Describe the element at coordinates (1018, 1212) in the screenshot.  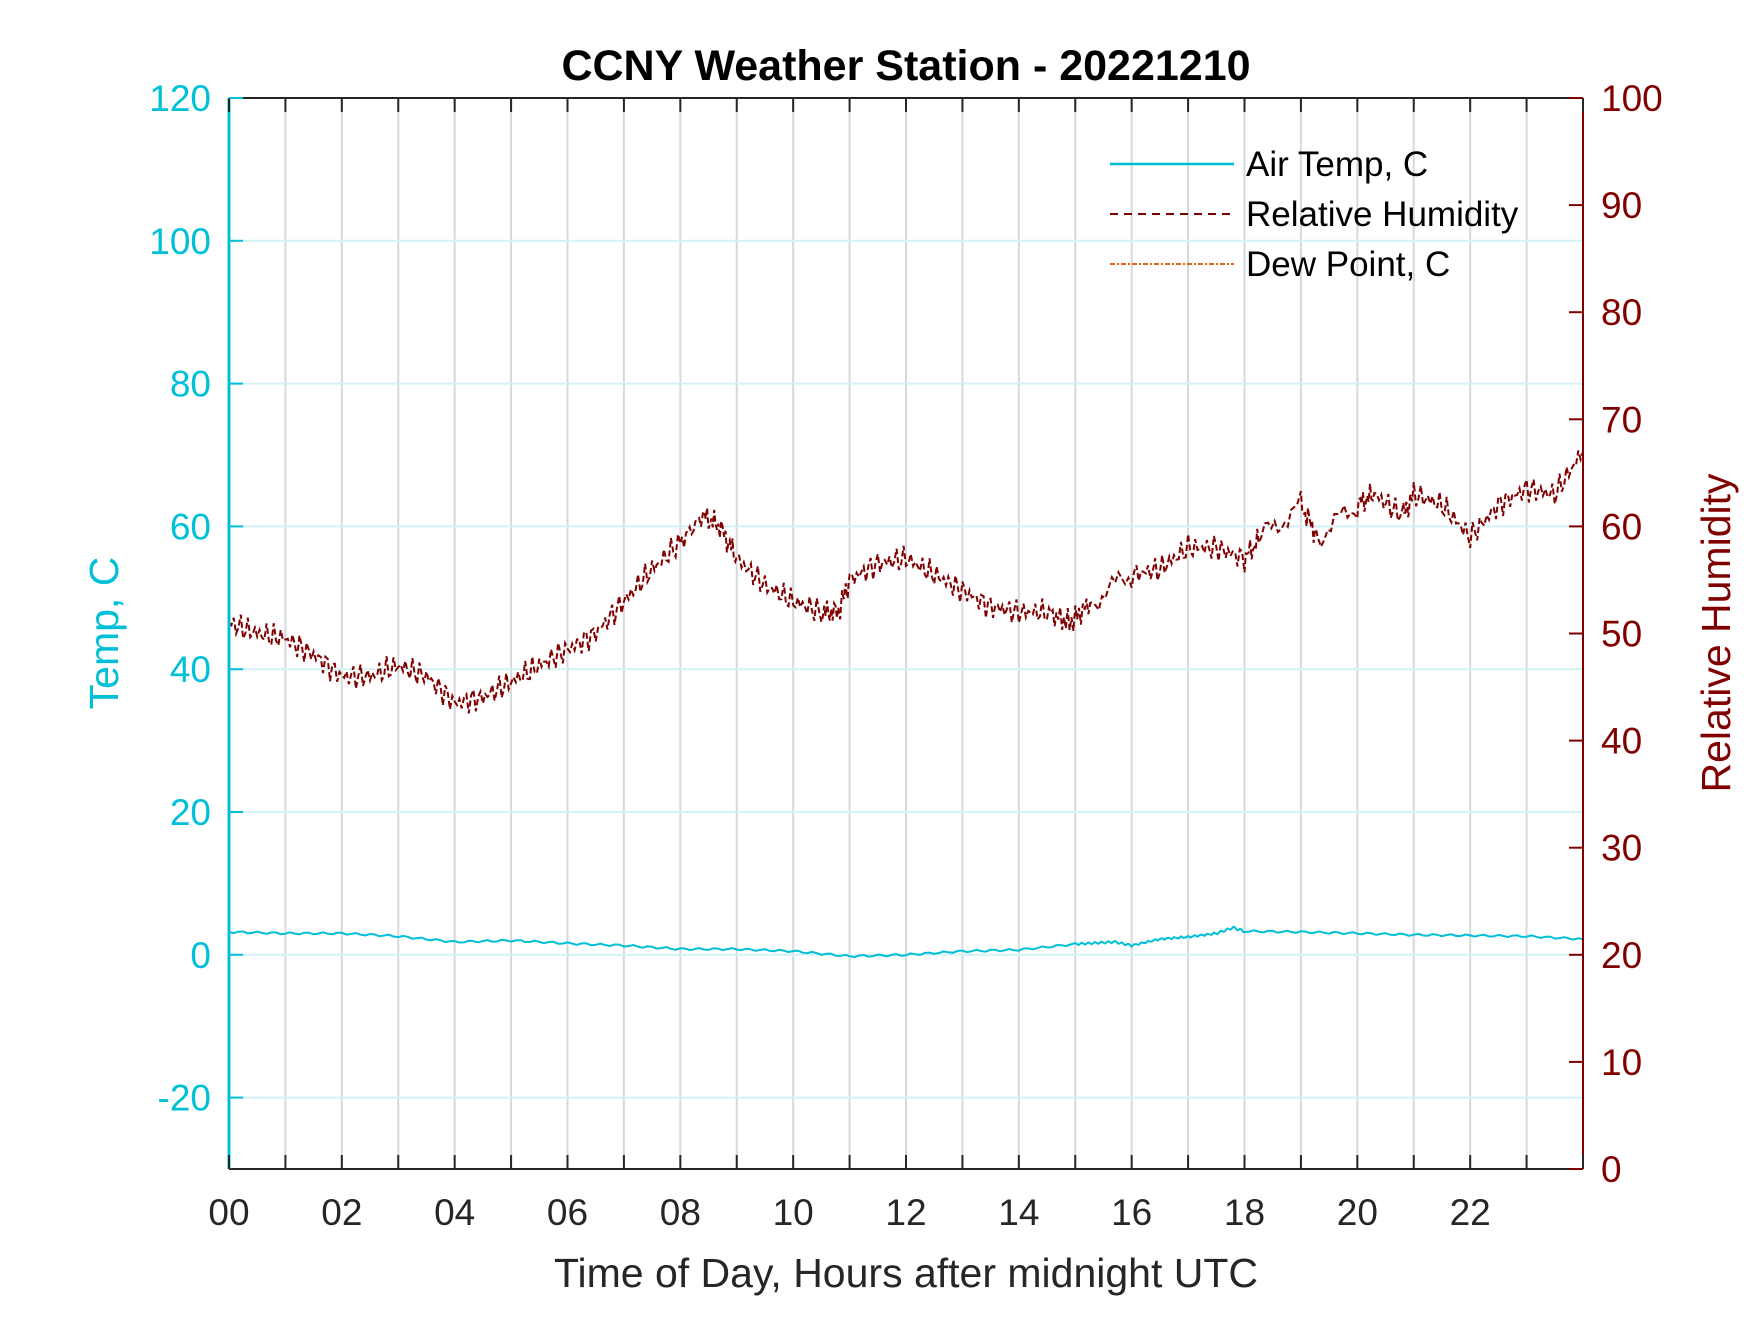
I see `x-tick-label: 14` at that location.